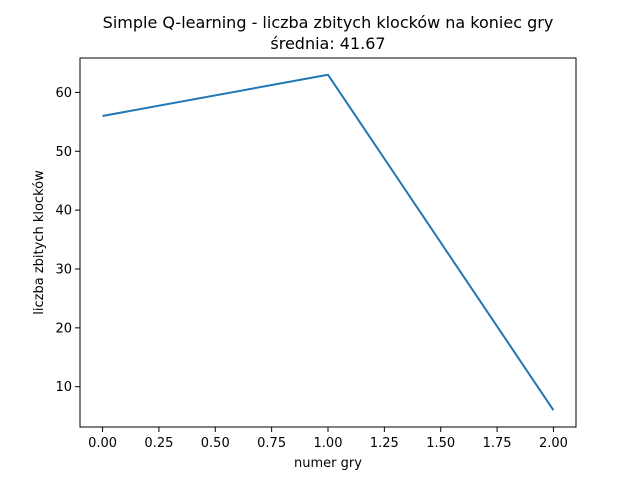  What do you see at coordinates (497, 443) in the screenshot?
I see `x-tick-label: 1.75` at bounding box center [497, 443].